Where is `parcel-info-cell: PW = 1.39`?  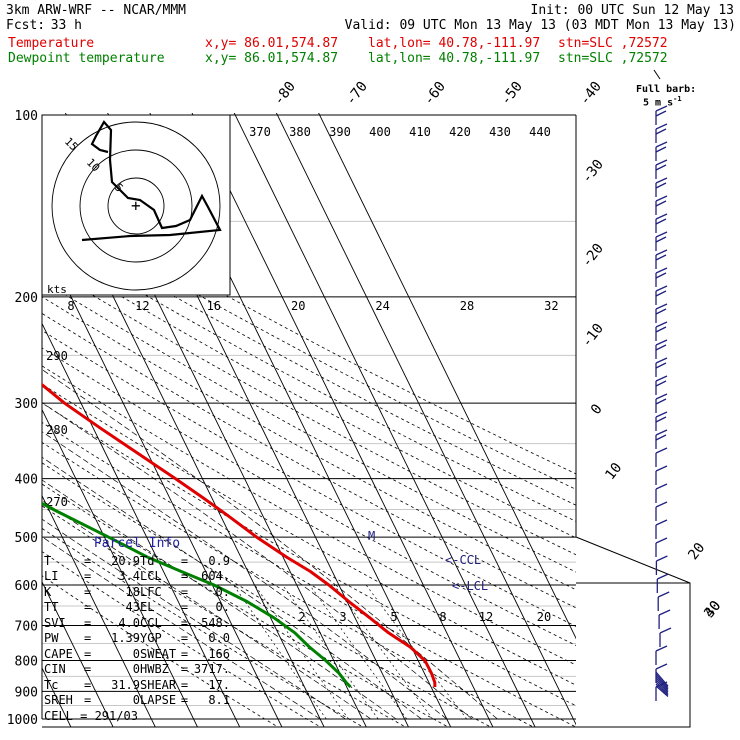
parcel-info-cell: PW = 1.39 is located at coordinates (92, 639).